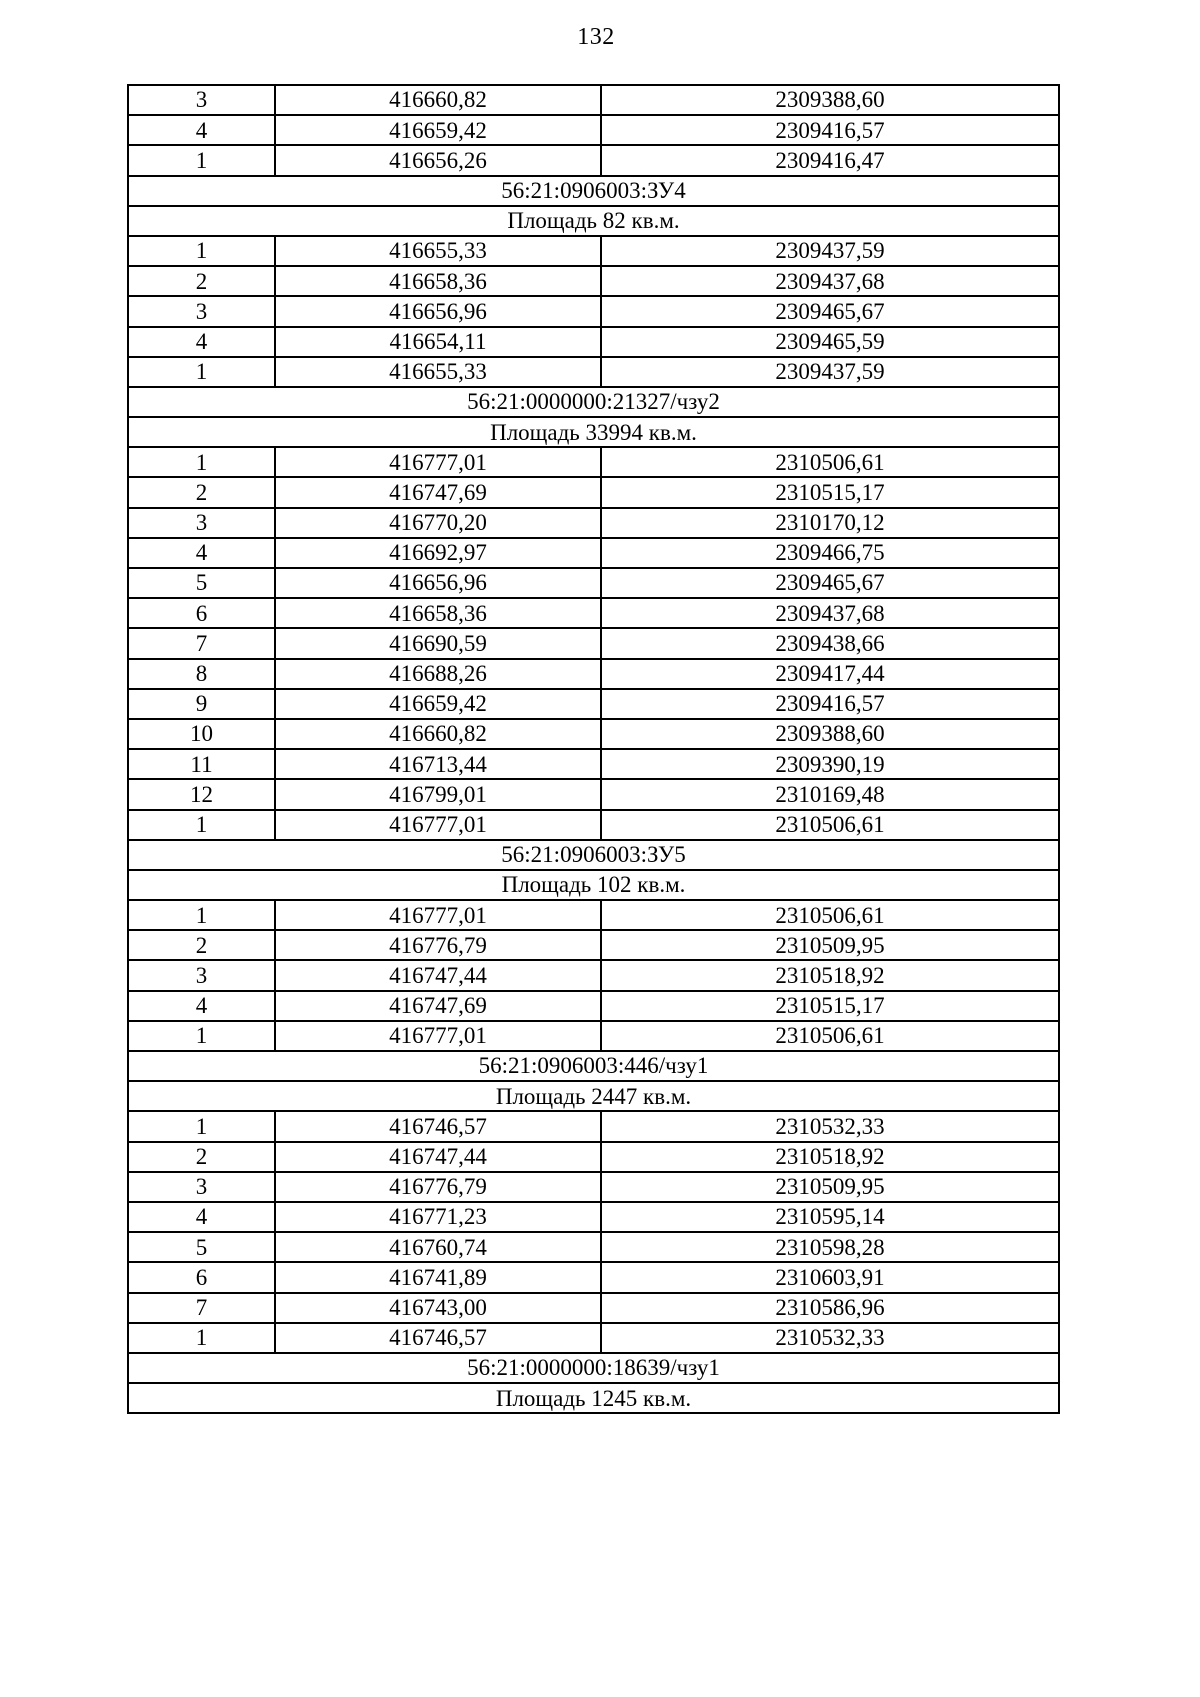  I want to click on point-row: 6 416658,36 2309437,68, so click(593, 613).